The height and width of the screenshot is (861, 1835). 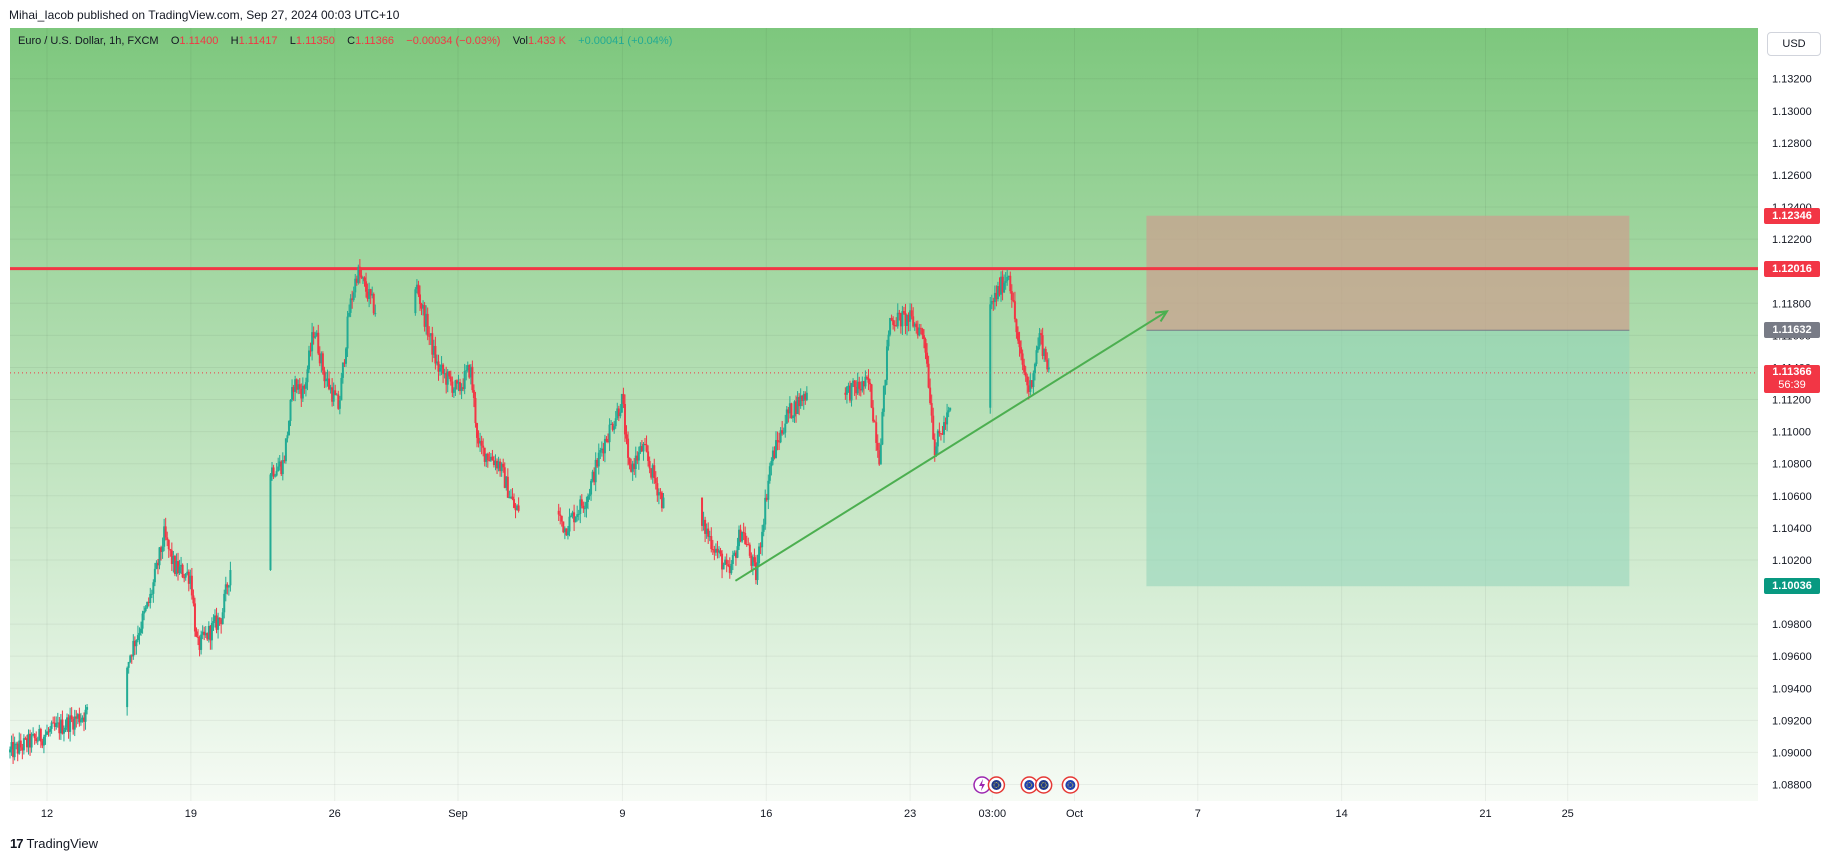 I want to click on trendline, so click(x=951, y=446).